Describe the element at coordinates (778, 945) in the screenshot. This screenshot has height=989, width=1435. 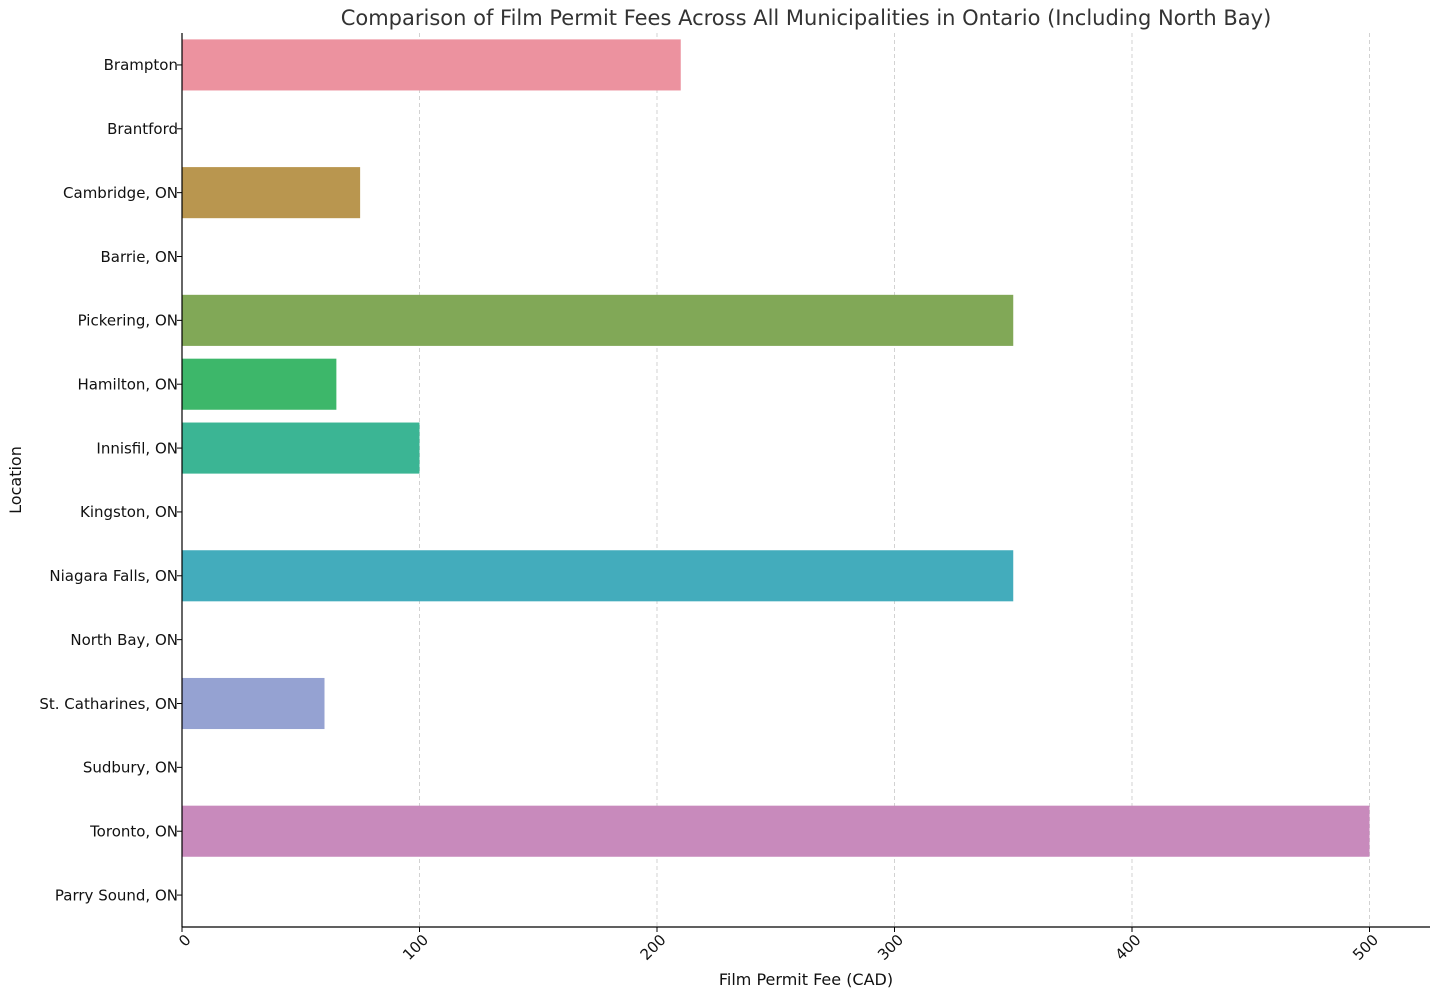
I see `x-tick-labels: 0 100 200 300 400 500` at that location.